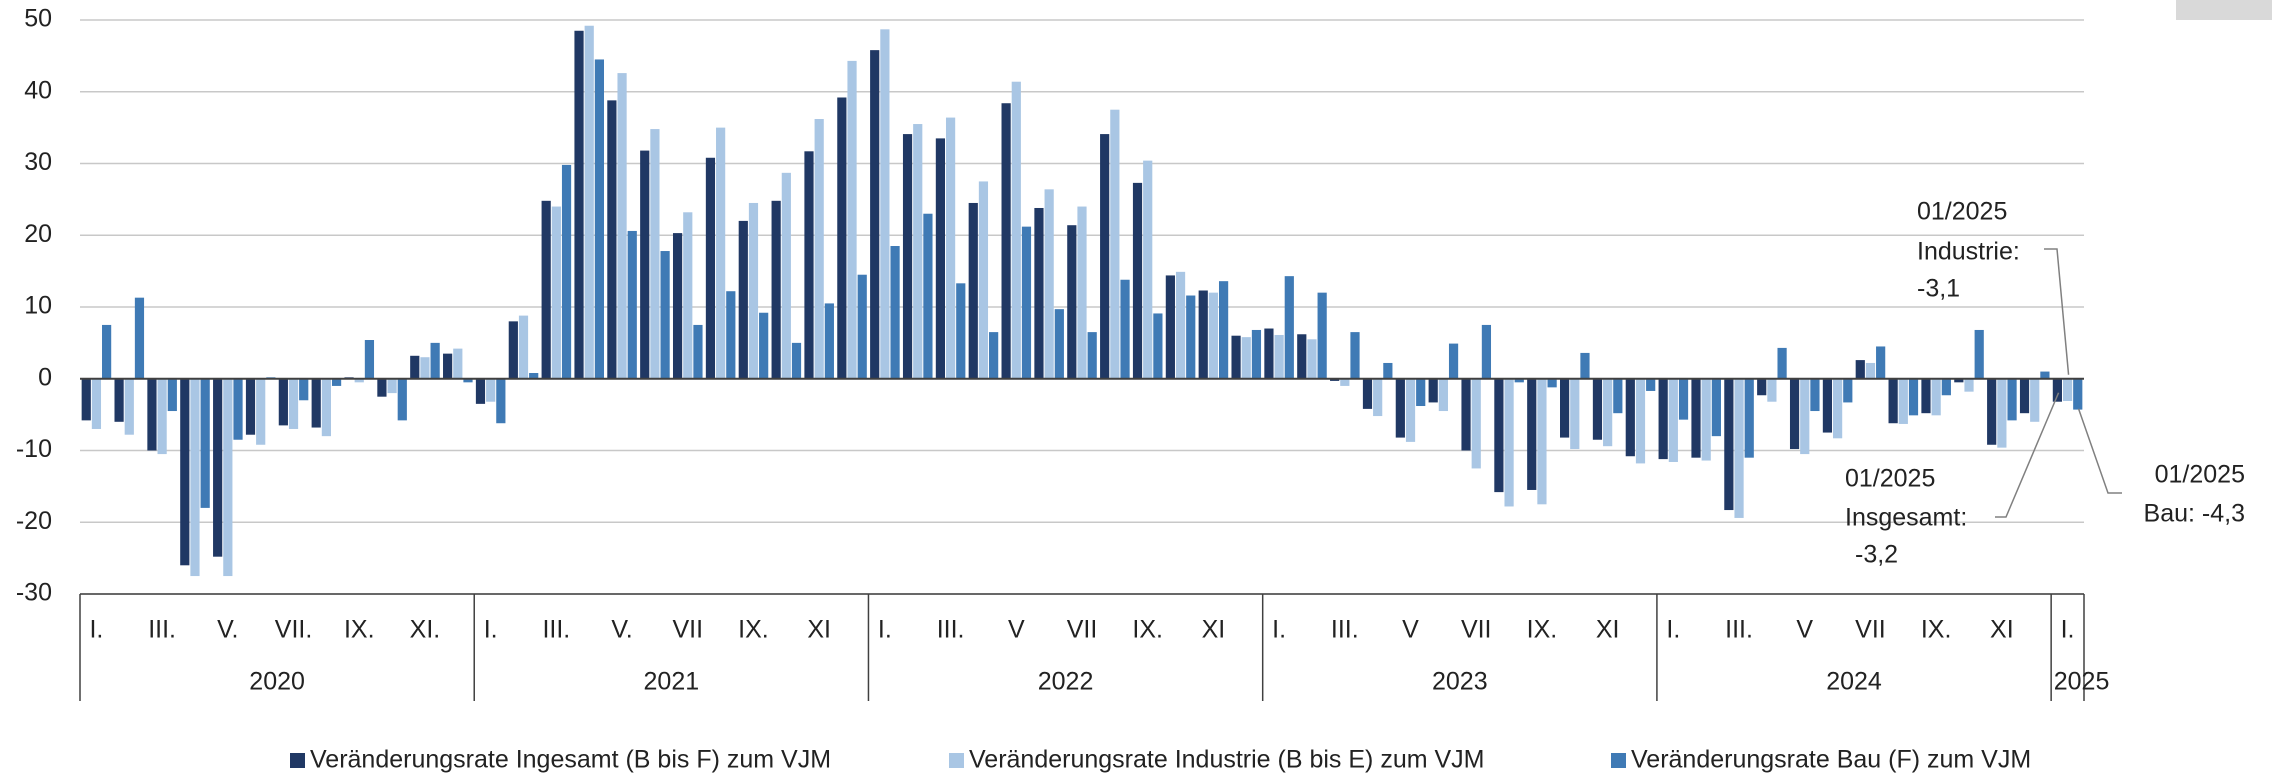 The image size is (2272, 778). Describe the element at coordinates (2194, 514) in the screenshot. I see `annotation: Bau: -4,3` at that location.